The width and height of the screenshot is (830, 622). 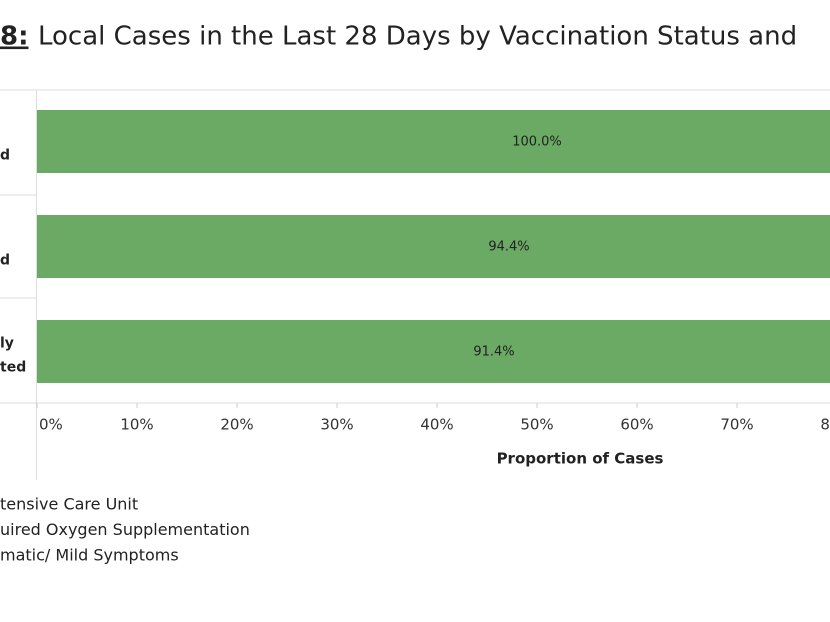 What do you see at coordinates (13, 368) in the screenshot?
I see `y-tick-label: ted` at bounding box center [13, 368].